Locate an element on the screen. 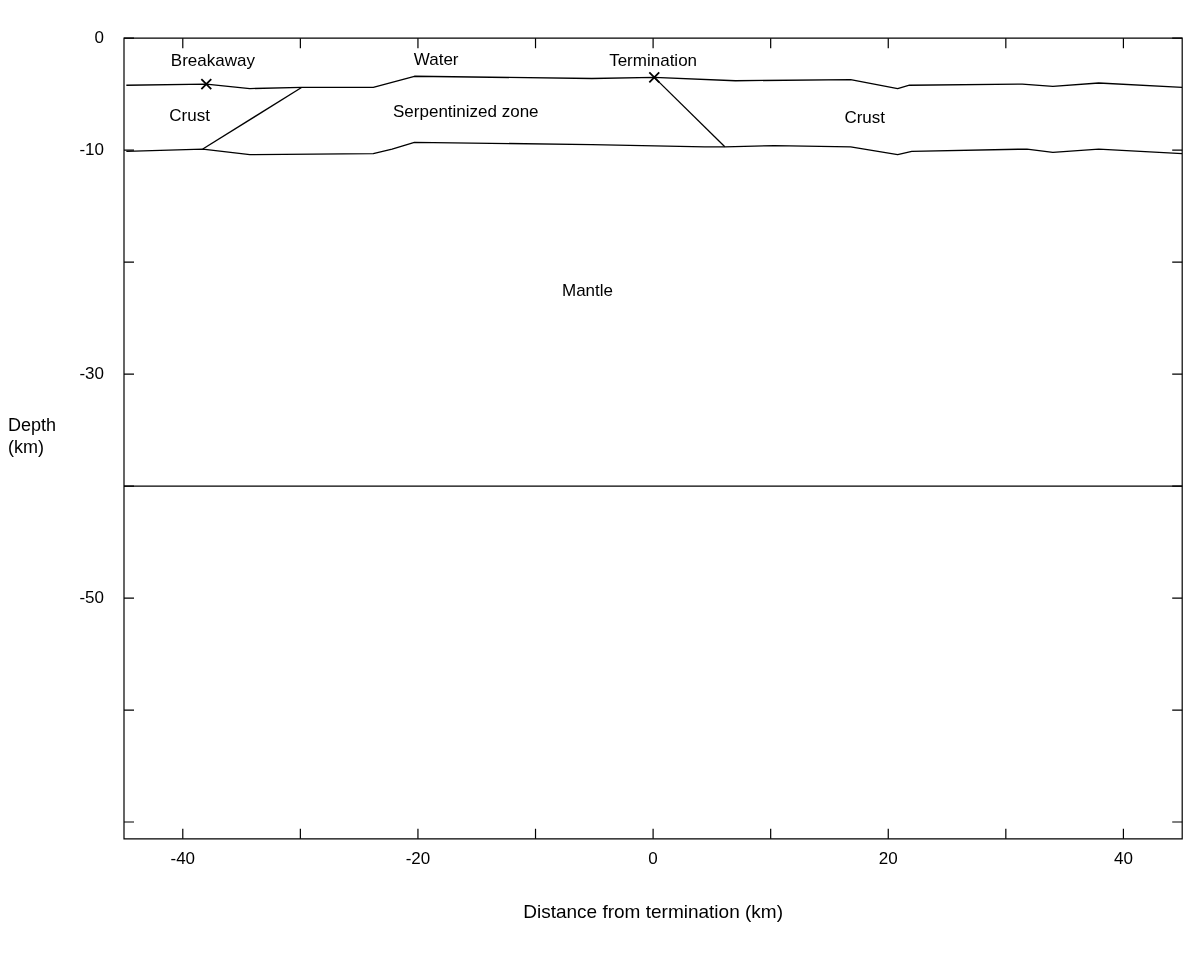  x-tick-label: -20 is located at coordinates (418, 858).